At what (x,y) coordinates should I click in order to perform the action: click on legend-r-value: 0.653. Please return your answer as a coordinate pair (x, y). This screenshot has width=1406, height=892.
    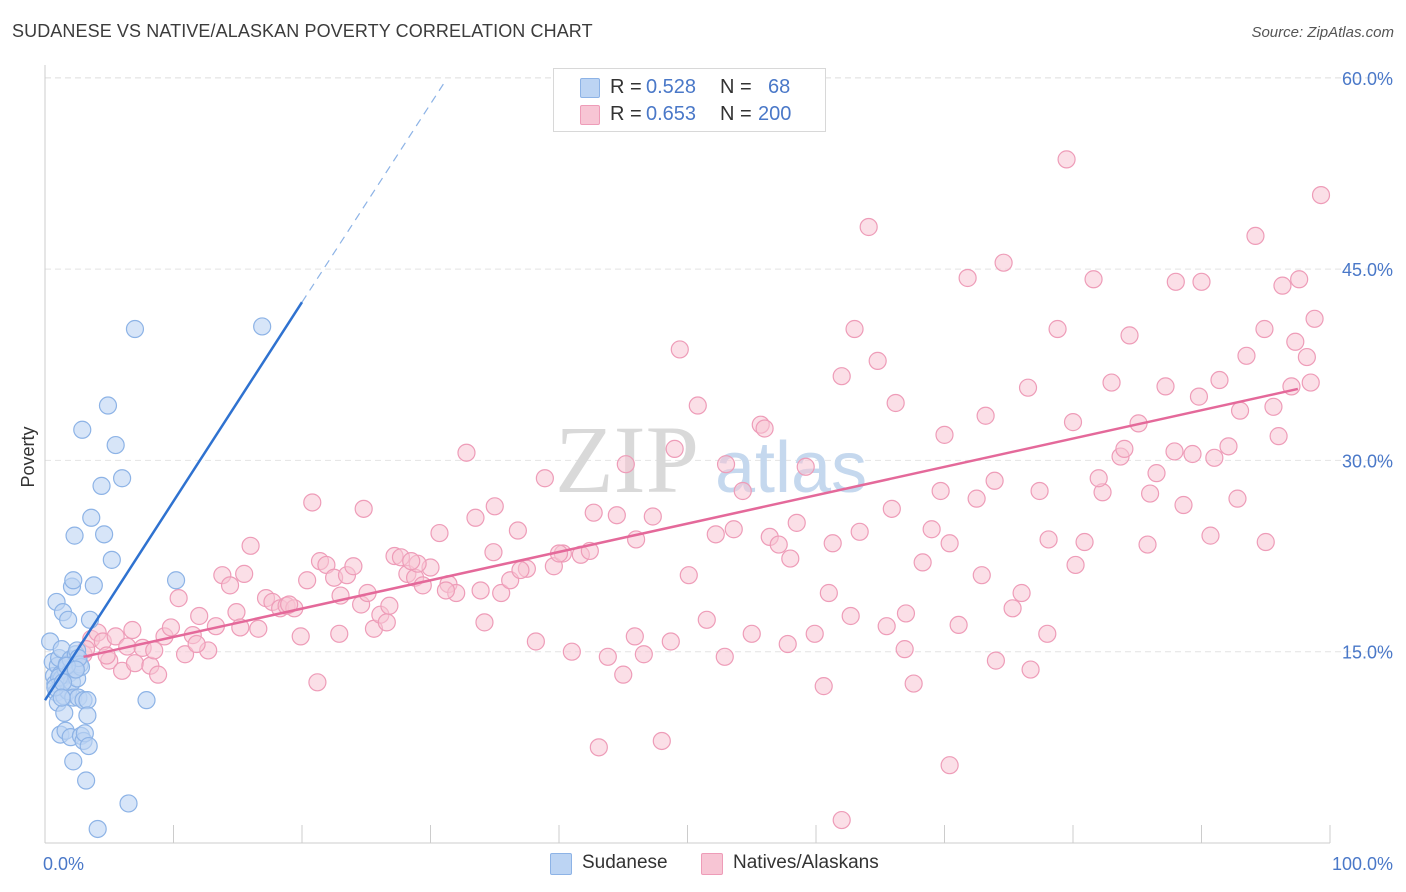
    Looking at the image, I should click on (671, 114).